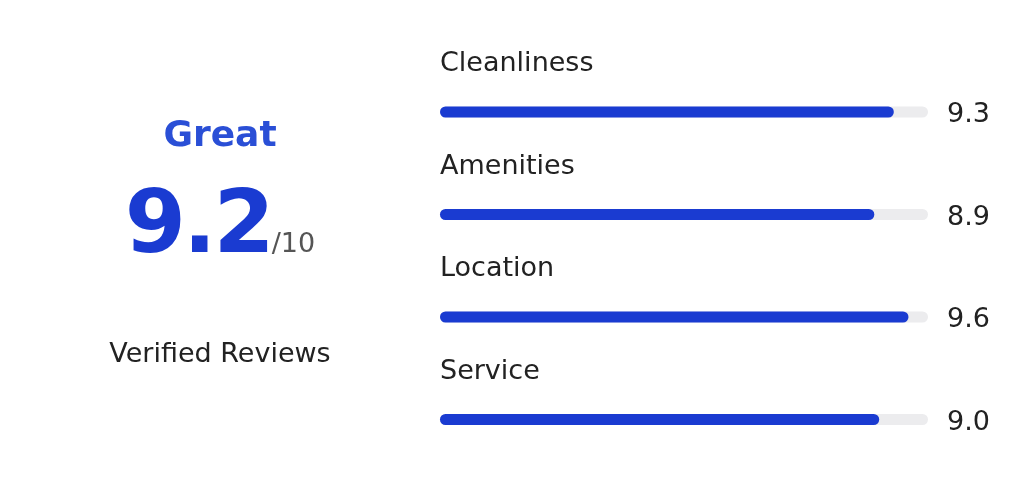 The image size is (1024, 480). I want to click on text: Great, so click(220, 133).